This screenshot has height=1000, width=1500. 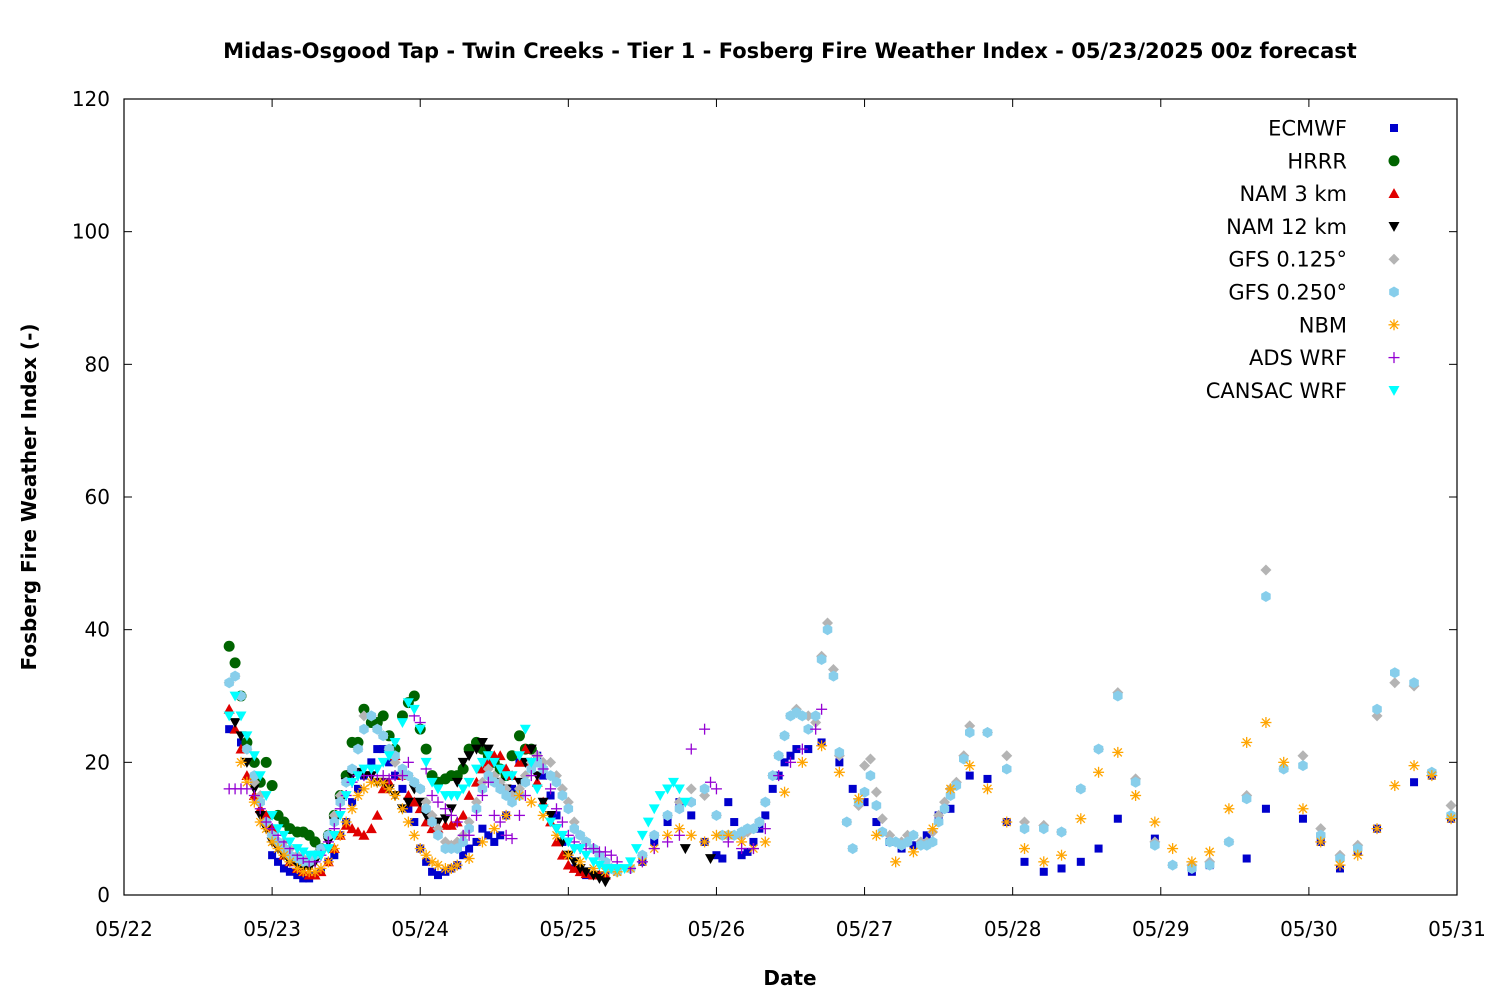 I want to click on legend-label: GFS 0.250°, so click(x=1287, y=293).